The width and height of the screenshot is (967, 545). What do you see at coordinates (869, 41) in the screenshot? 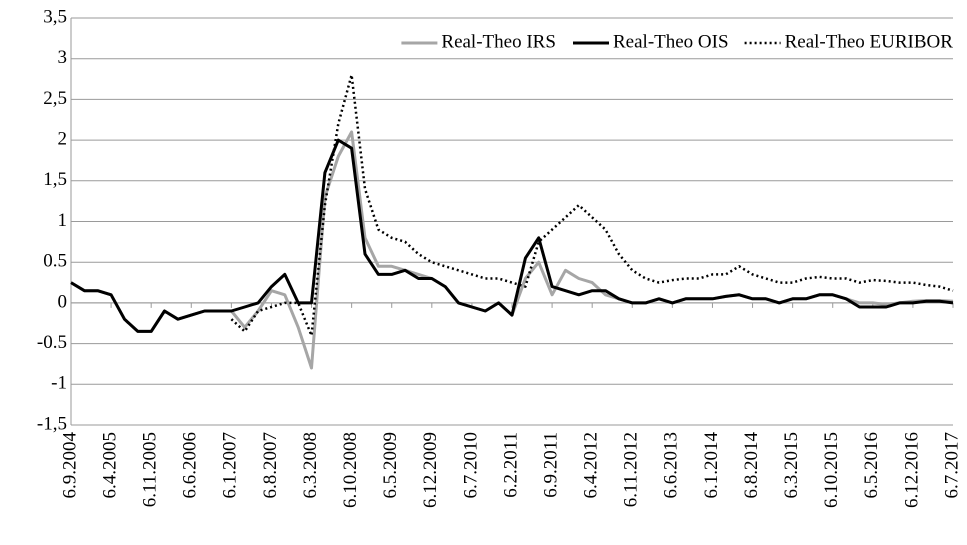
I see `legend-label: Real-Theo EURIBOR` at bounding box center [869, 41].